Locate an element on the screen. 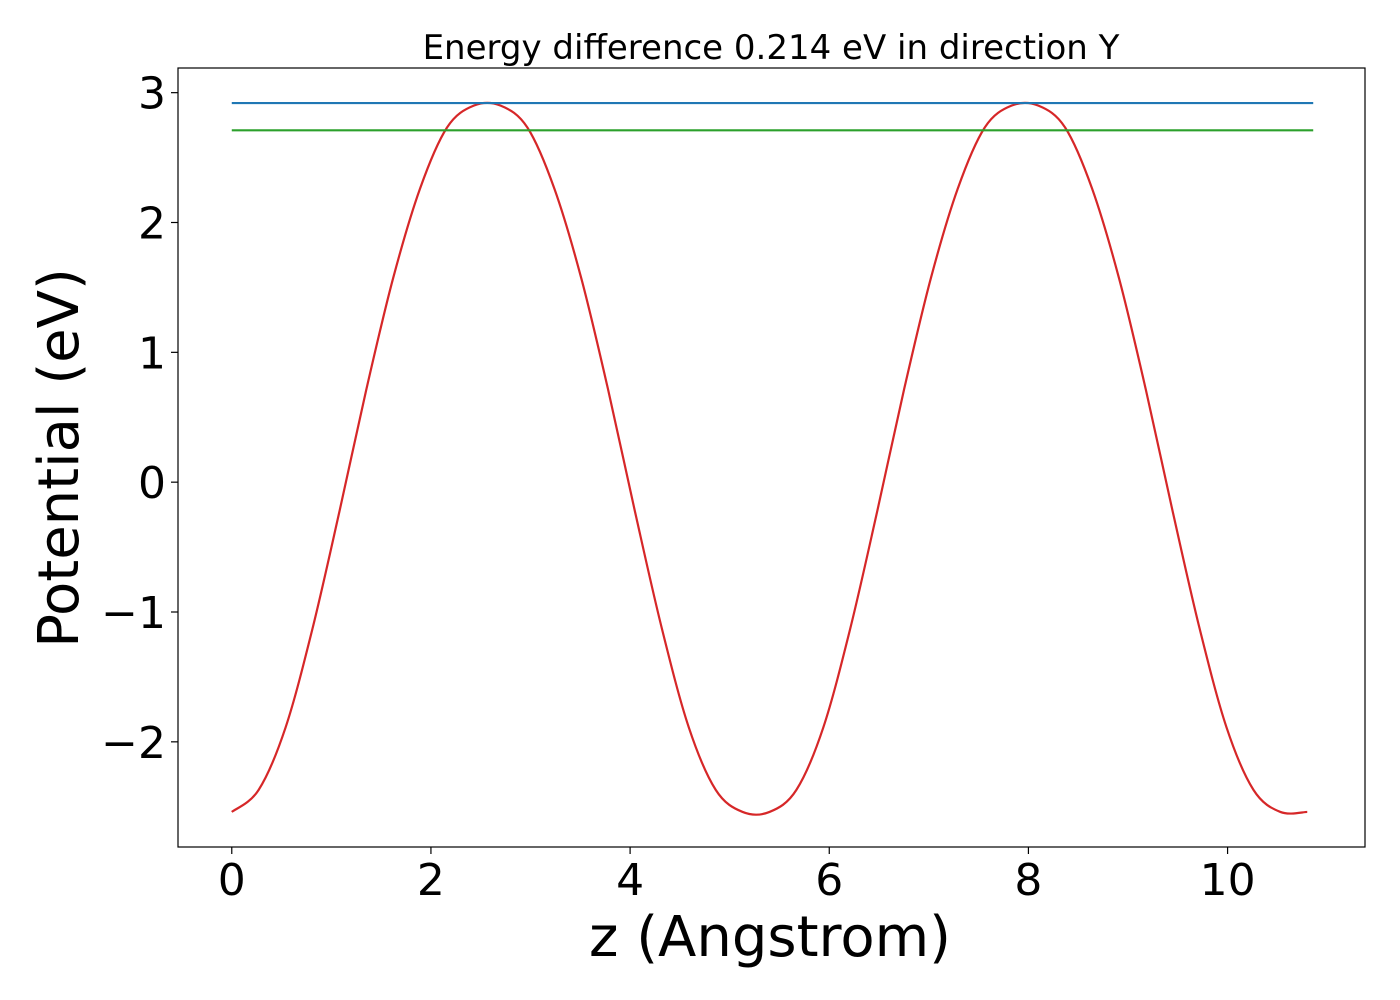  y-tick-label: 0 is located at coordinates (152, 483).